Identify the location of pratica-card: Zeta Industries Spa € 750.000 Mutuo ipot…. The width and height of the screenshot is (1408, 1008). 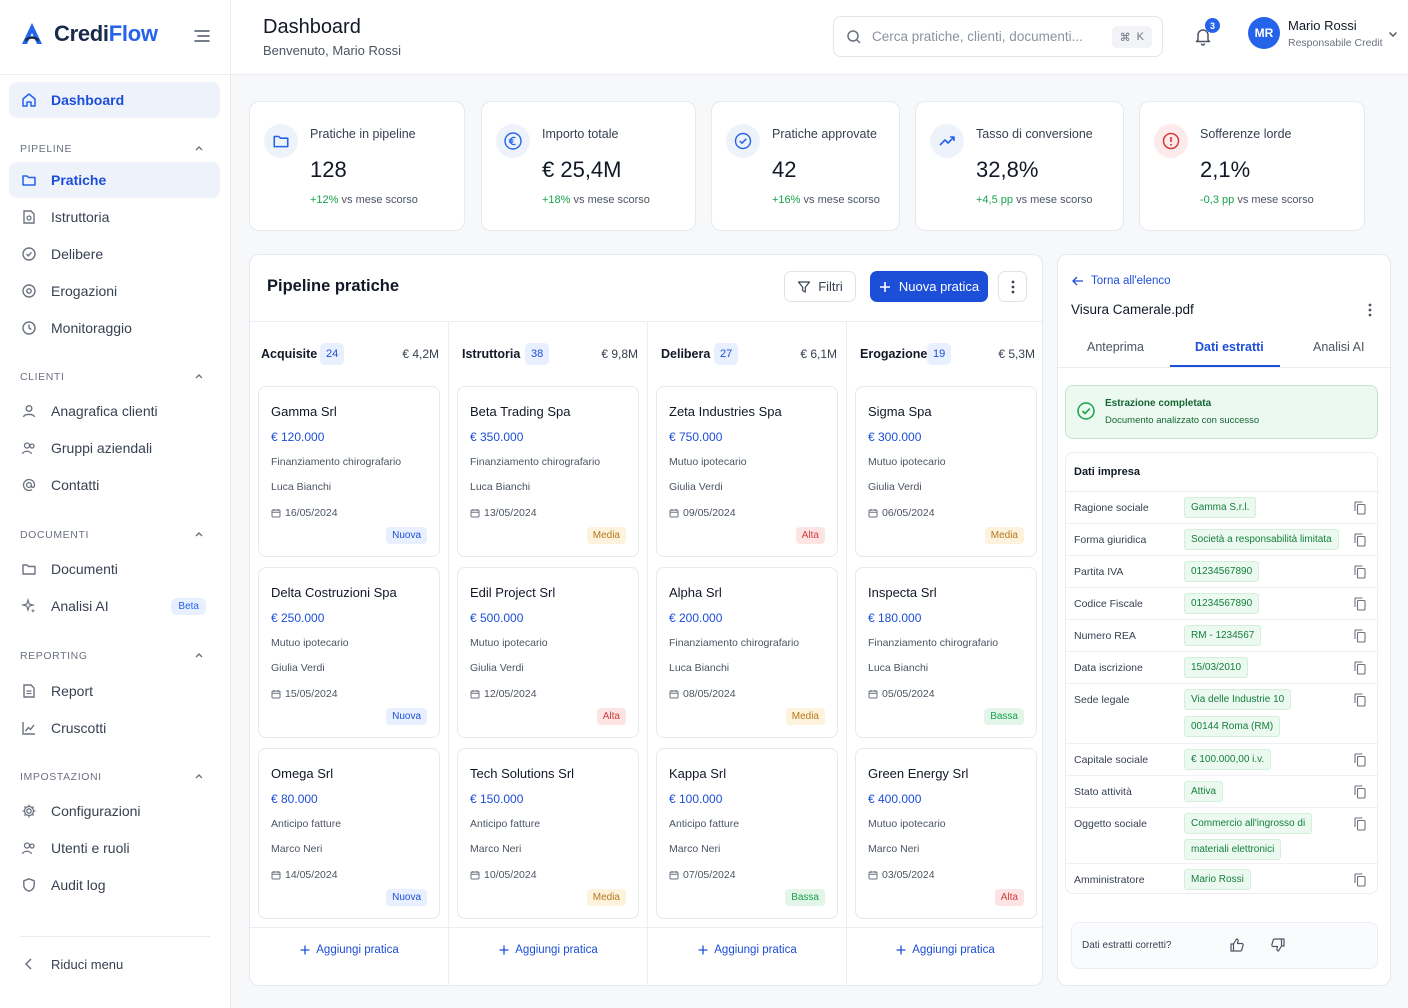
(747, 471).